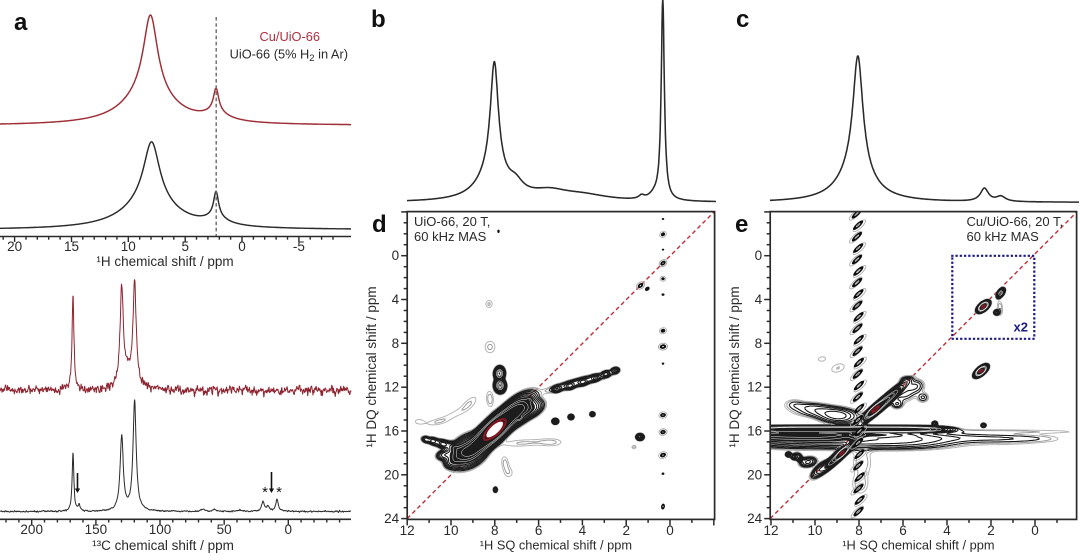 The image size is (1080, 560). What do you see at coordinates (742, 19) in the screenshot?
I see `svg-text: c` at bounding box center [742, 19].